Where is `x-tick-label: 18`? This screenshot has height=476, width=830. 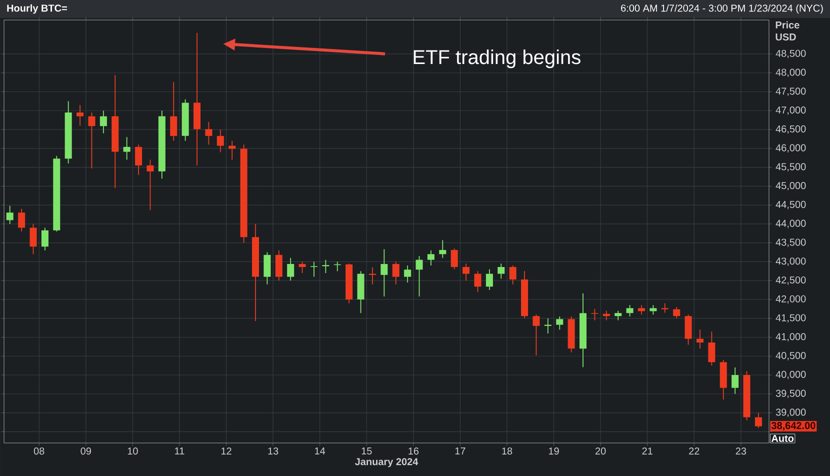 x-tick-label: 18 is located at coordinates (507, 451).